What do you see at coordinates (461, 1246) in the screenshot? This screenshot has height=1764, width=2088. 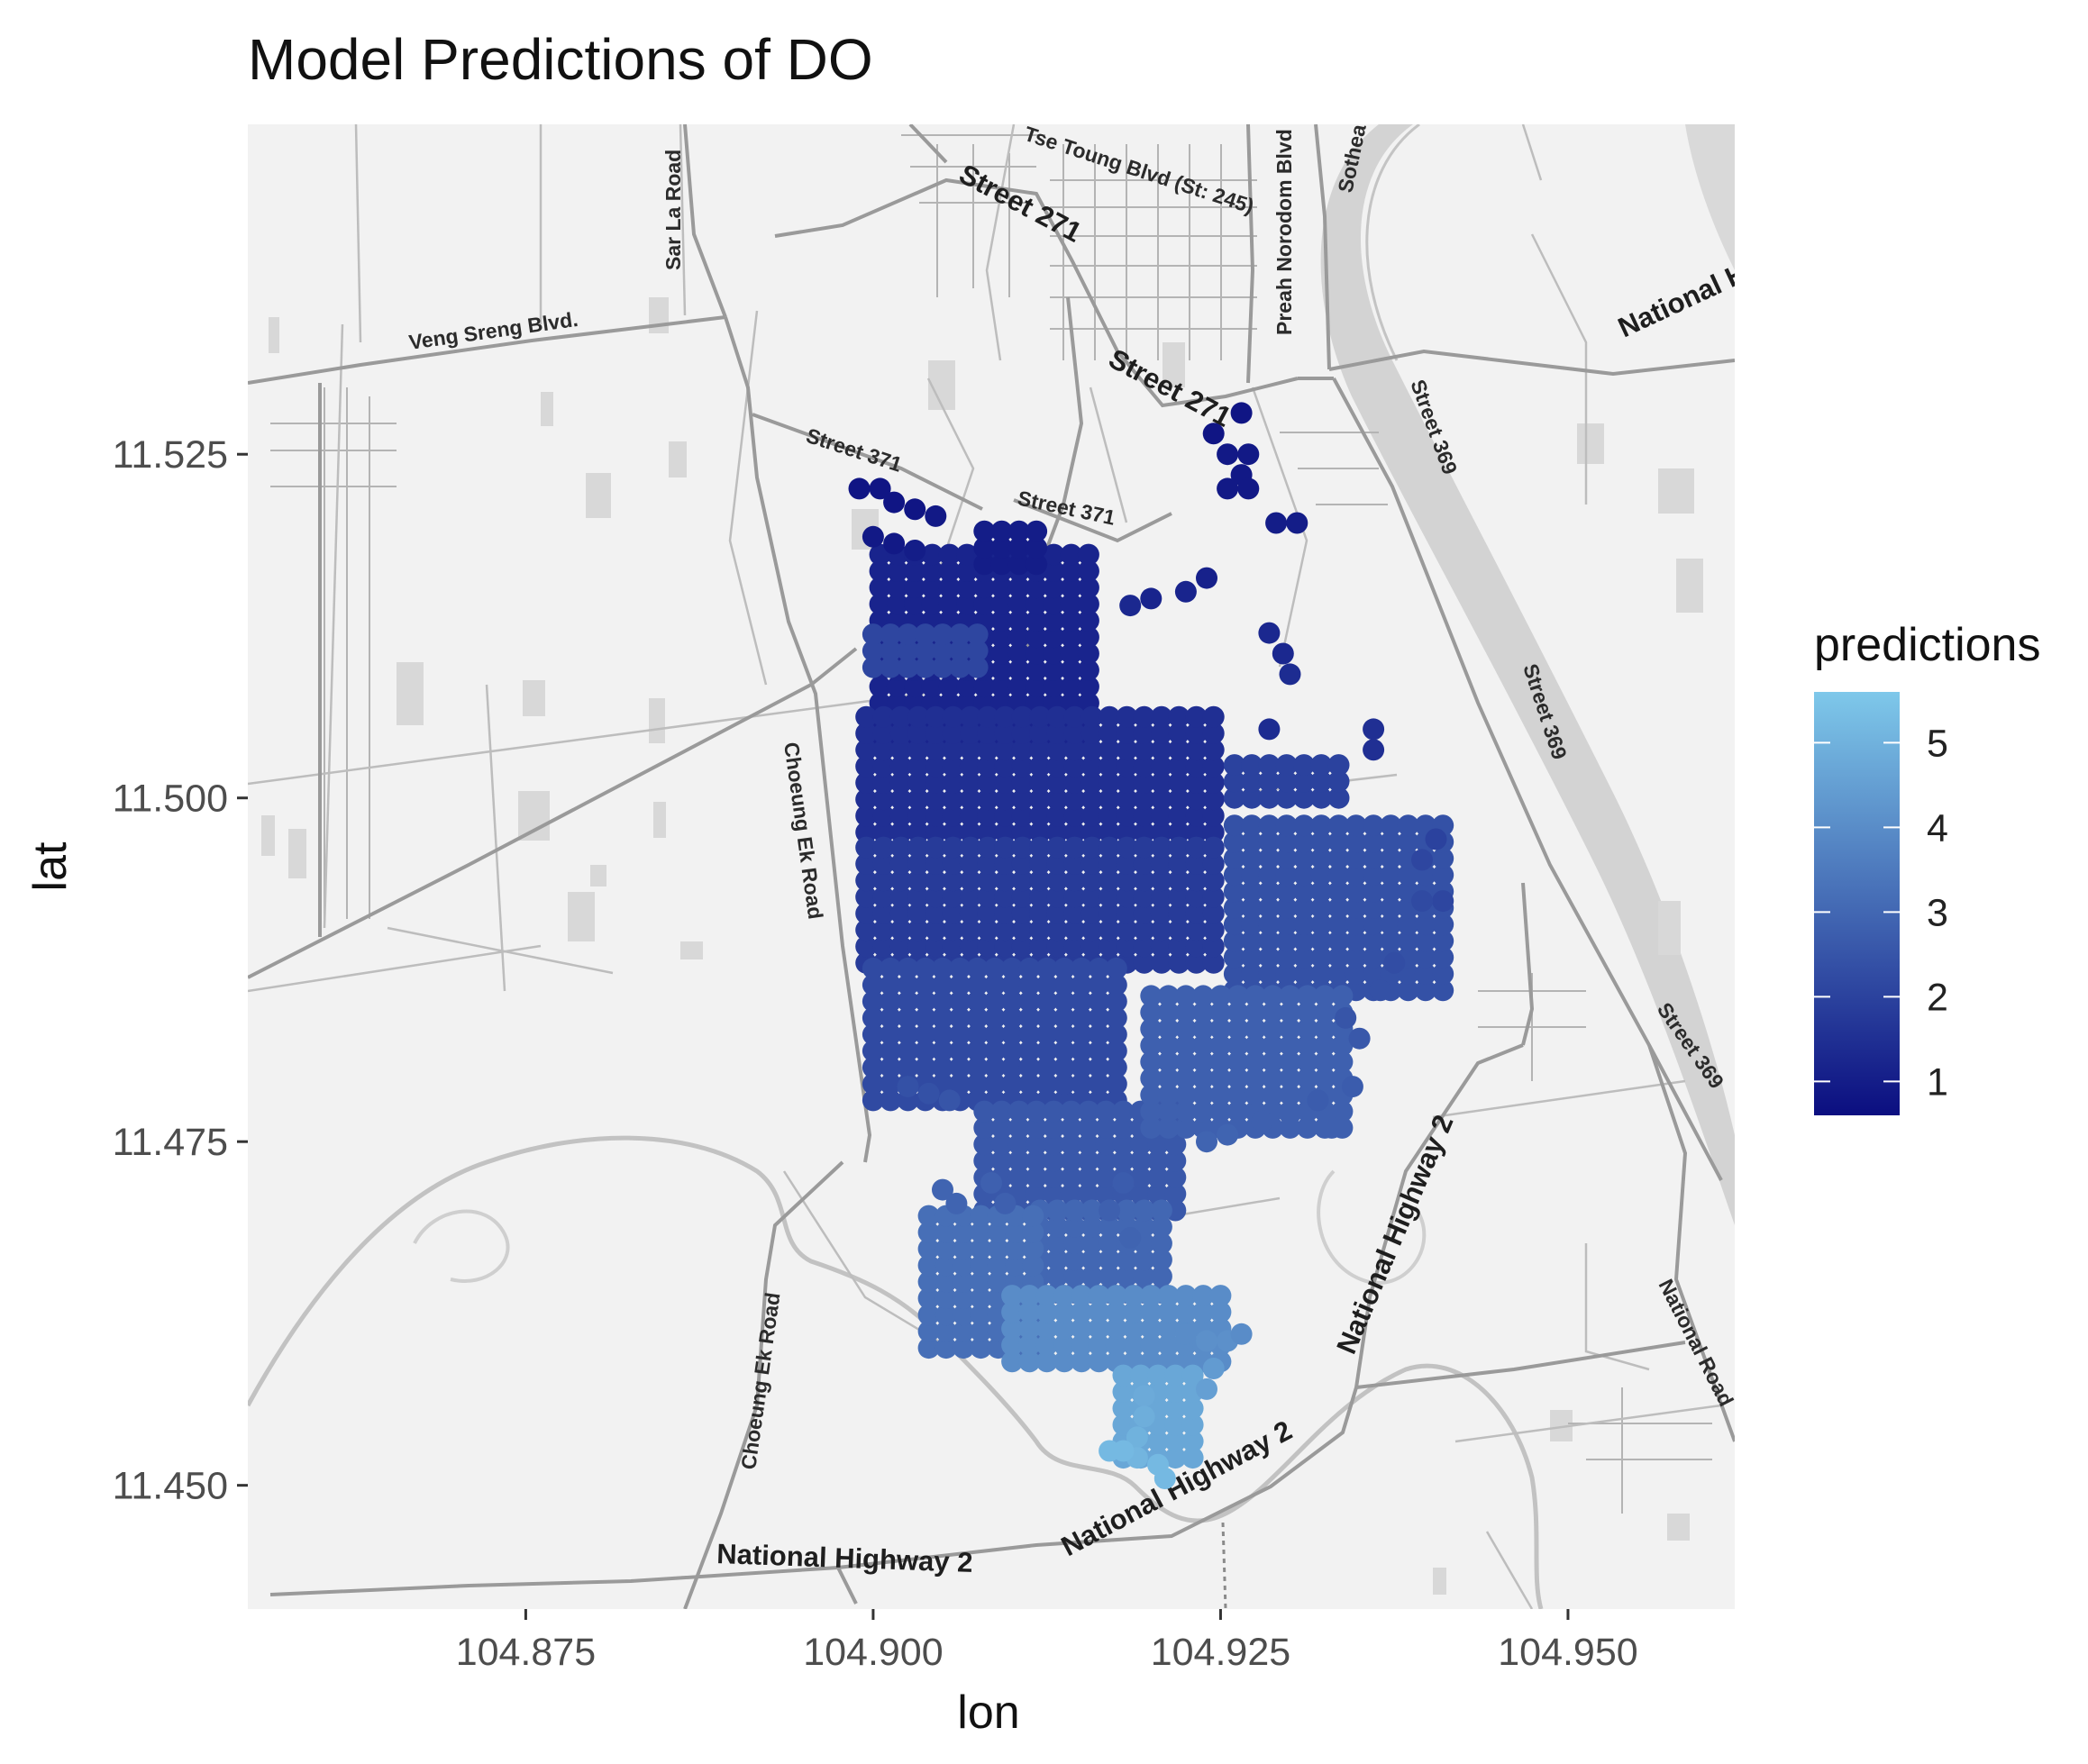 I see `stream-loop` at bounding box center [461, 1246].